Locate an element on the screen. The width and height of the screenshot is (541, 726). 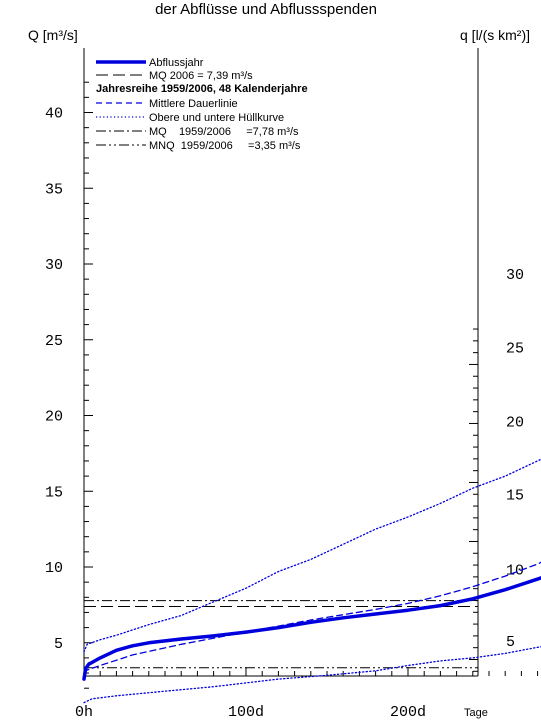
series-untere-huellkurve is located at coordinates (312, 675).